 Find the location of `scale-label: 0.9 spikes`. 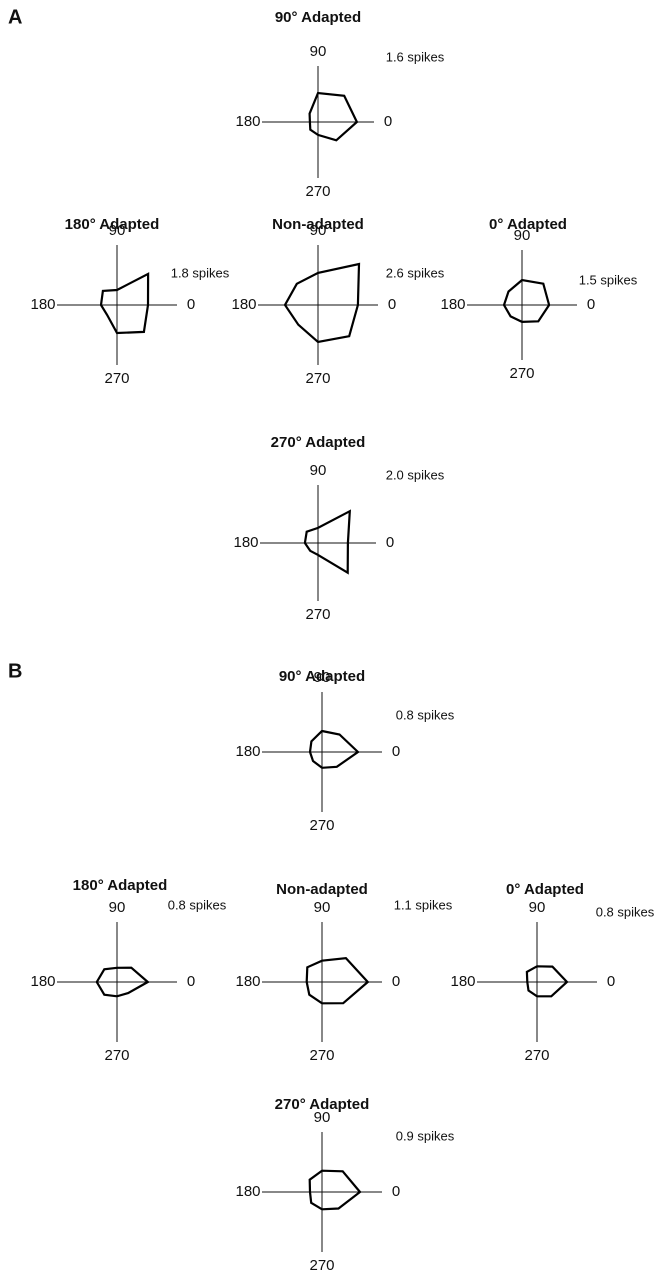

scale-label: 0.9 spikes is located at coordinates (425, 1135).